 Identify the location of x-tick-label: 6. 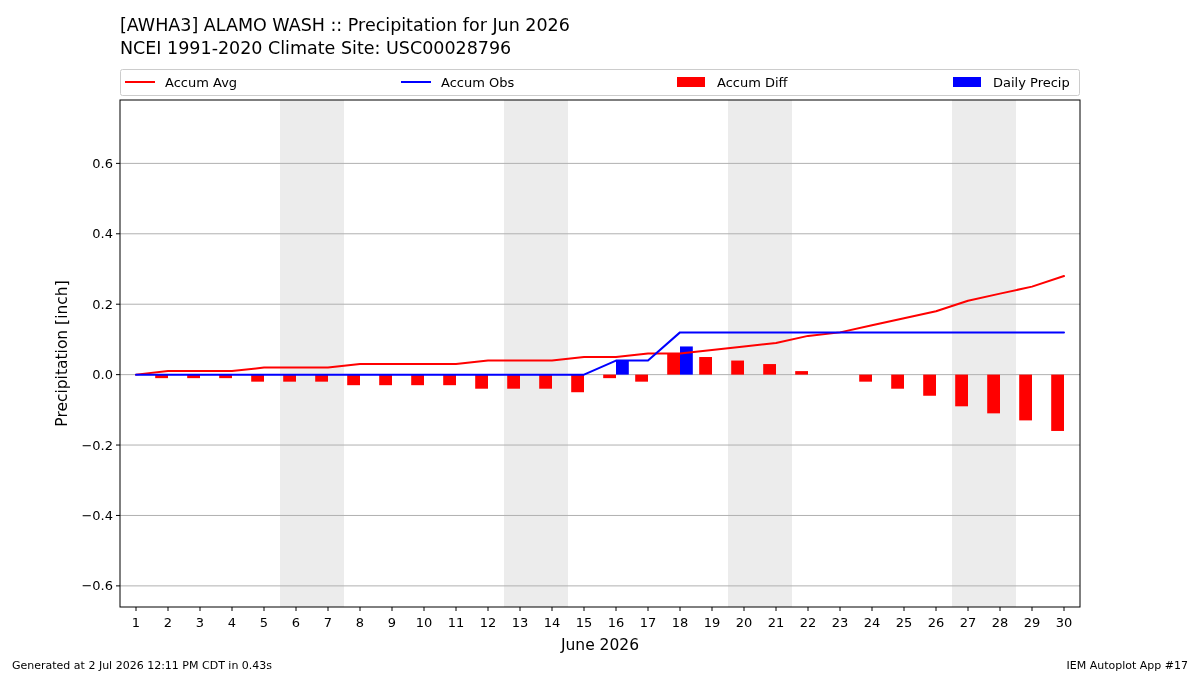
(296, 622).